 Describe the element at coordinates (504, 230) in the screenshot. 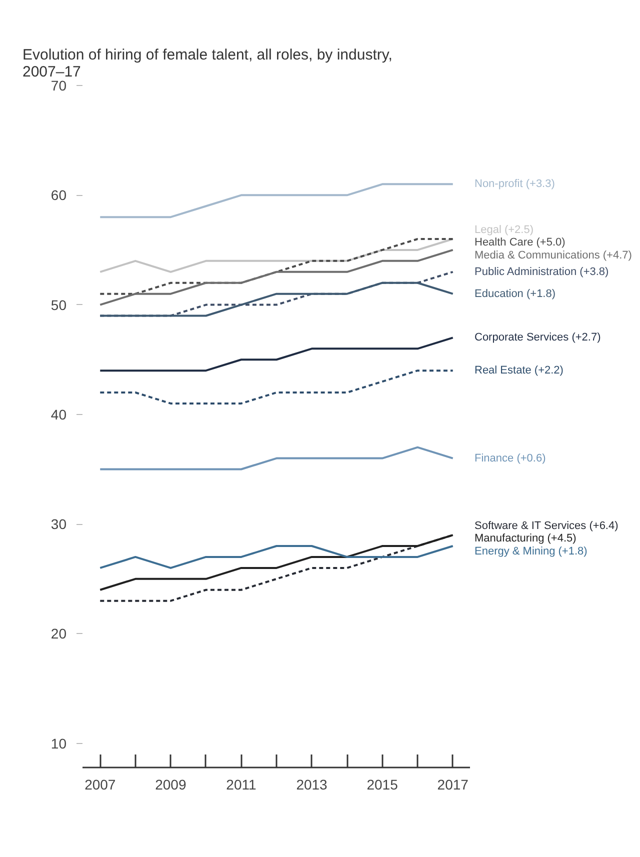

I see `series-label: Legal (+2.5)` at that location.